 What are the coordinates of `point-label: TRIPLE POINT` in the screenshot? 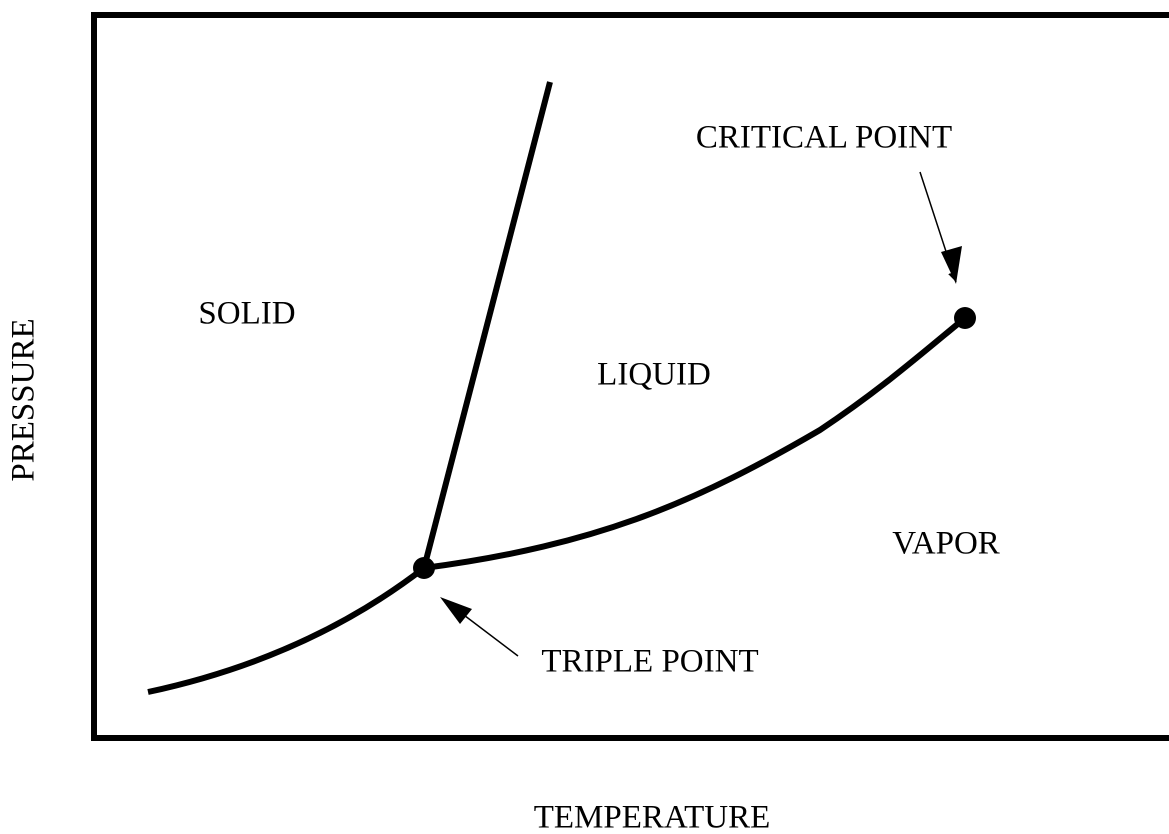 It's located at (649, 662).